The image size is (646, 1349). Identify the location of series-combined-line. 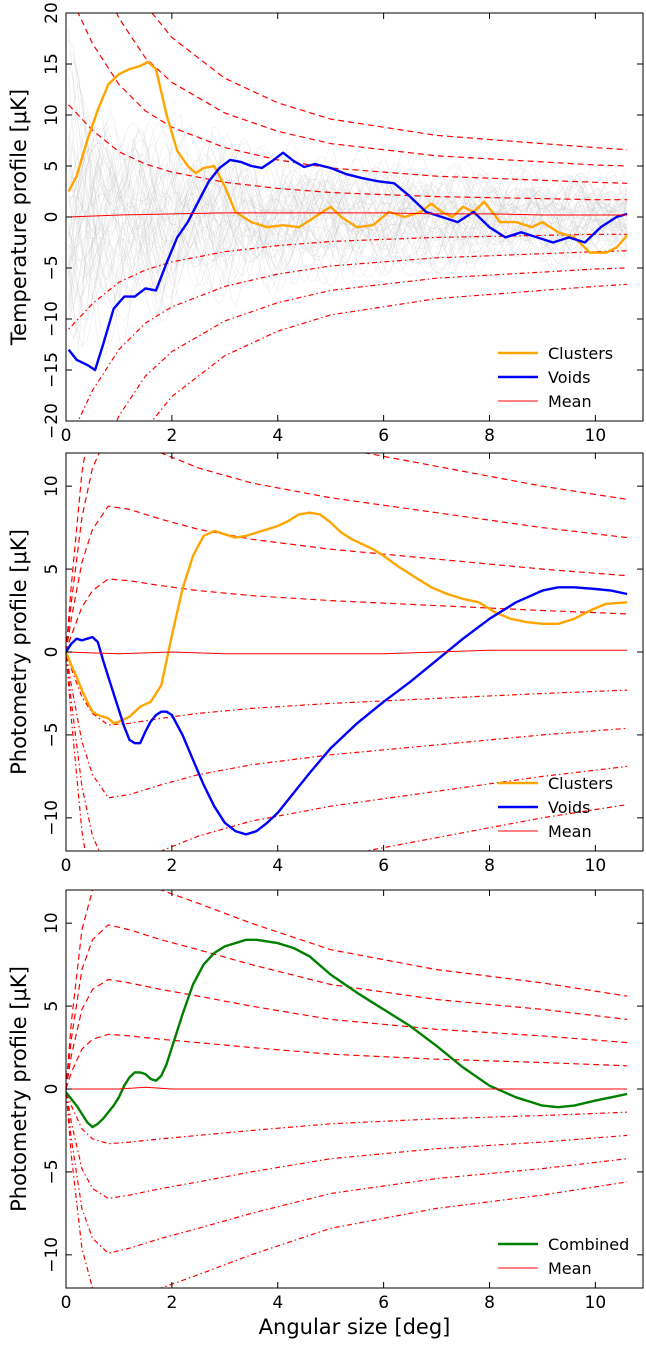
(347, 1033).